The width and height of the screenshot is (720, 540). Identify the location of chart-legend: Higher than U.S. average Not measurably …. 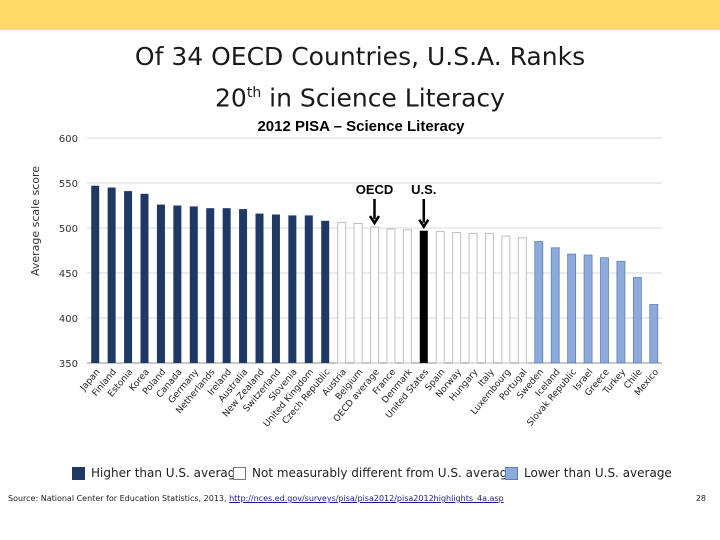
(382, 475).